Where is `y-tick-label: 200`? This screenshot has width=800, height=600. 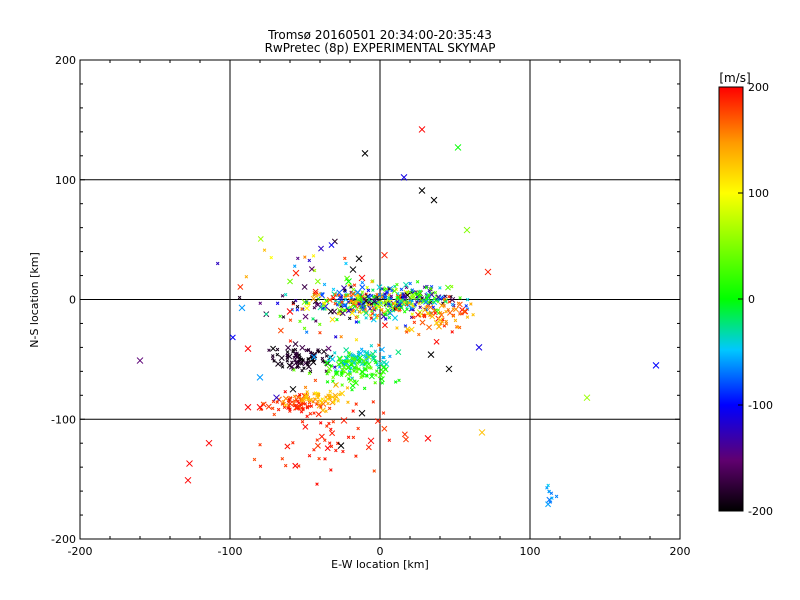 y-tick-label: 200 is located at coordinates (65, 60).